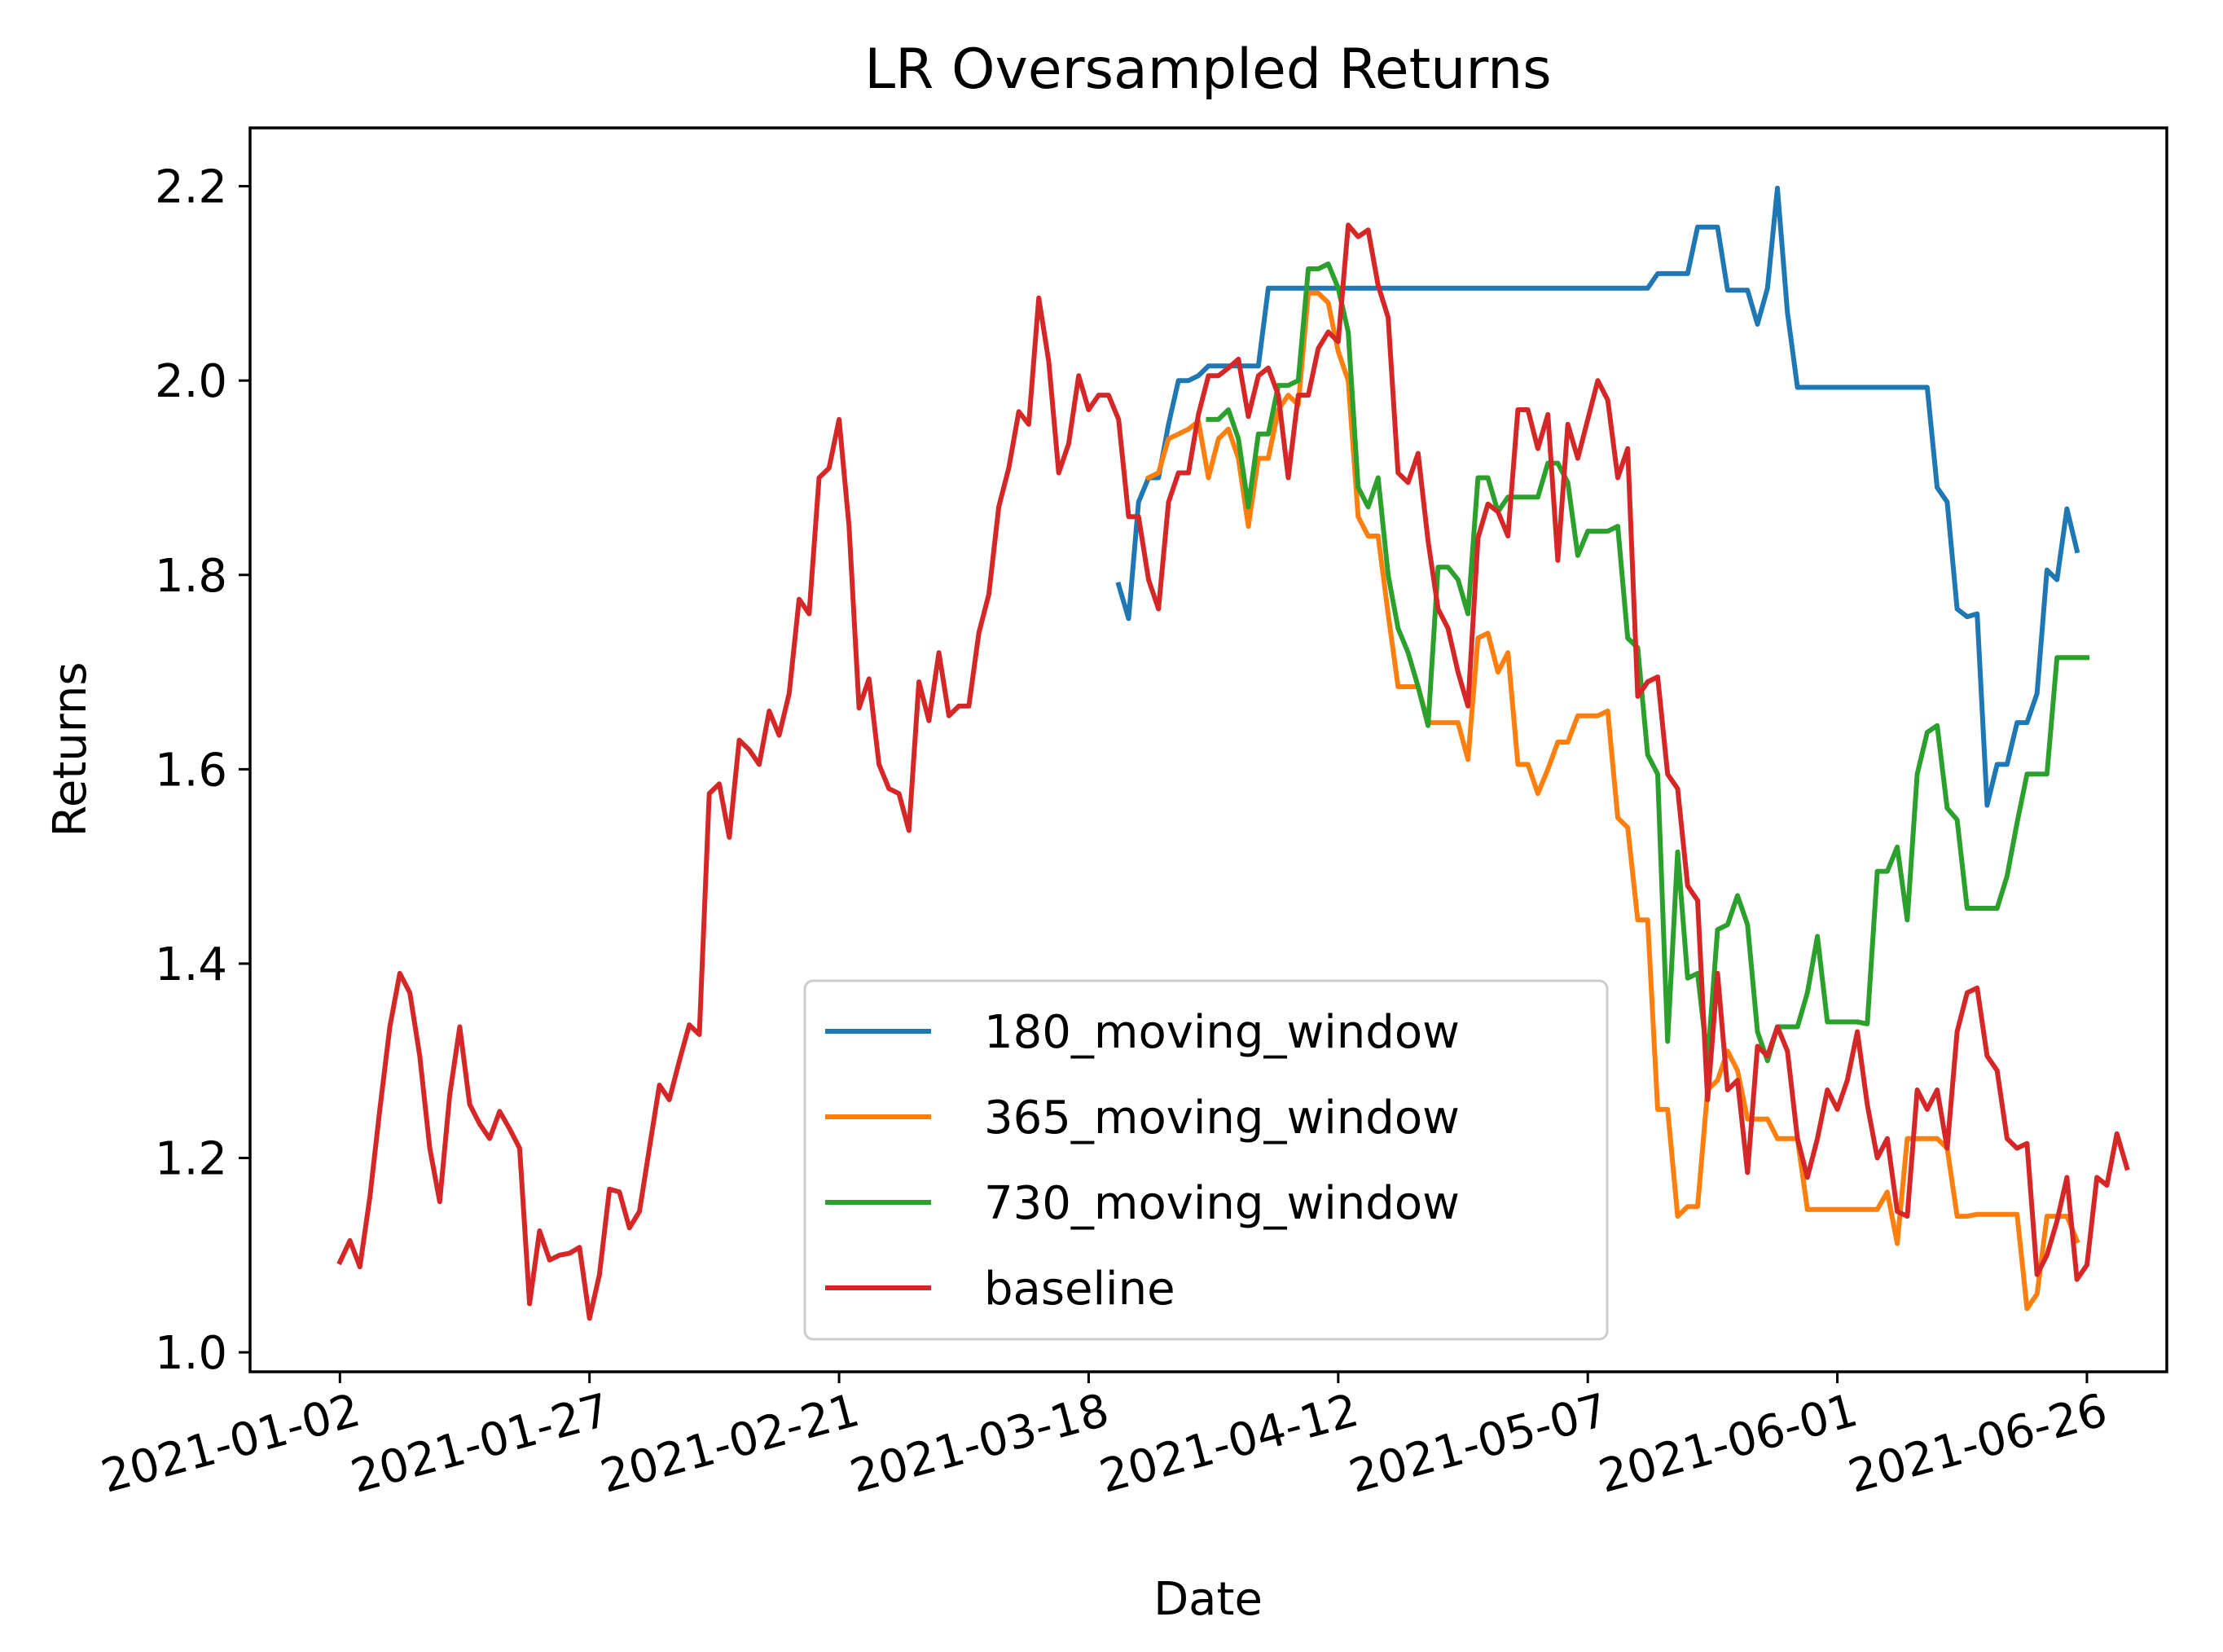  What do you see at coordinates (1222, 1032) in the screenshot?
I see `legend-label: 180_moving_window` at bounding box center [1222, 1032].